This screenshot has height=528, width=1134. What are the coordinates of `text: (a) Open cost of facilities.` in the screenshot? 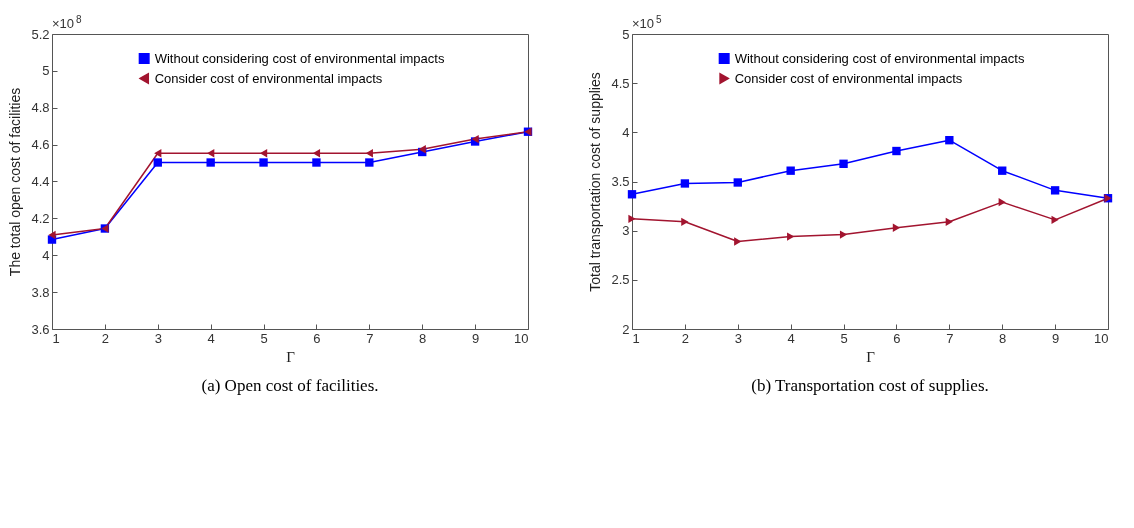 It's located at (290, 385).